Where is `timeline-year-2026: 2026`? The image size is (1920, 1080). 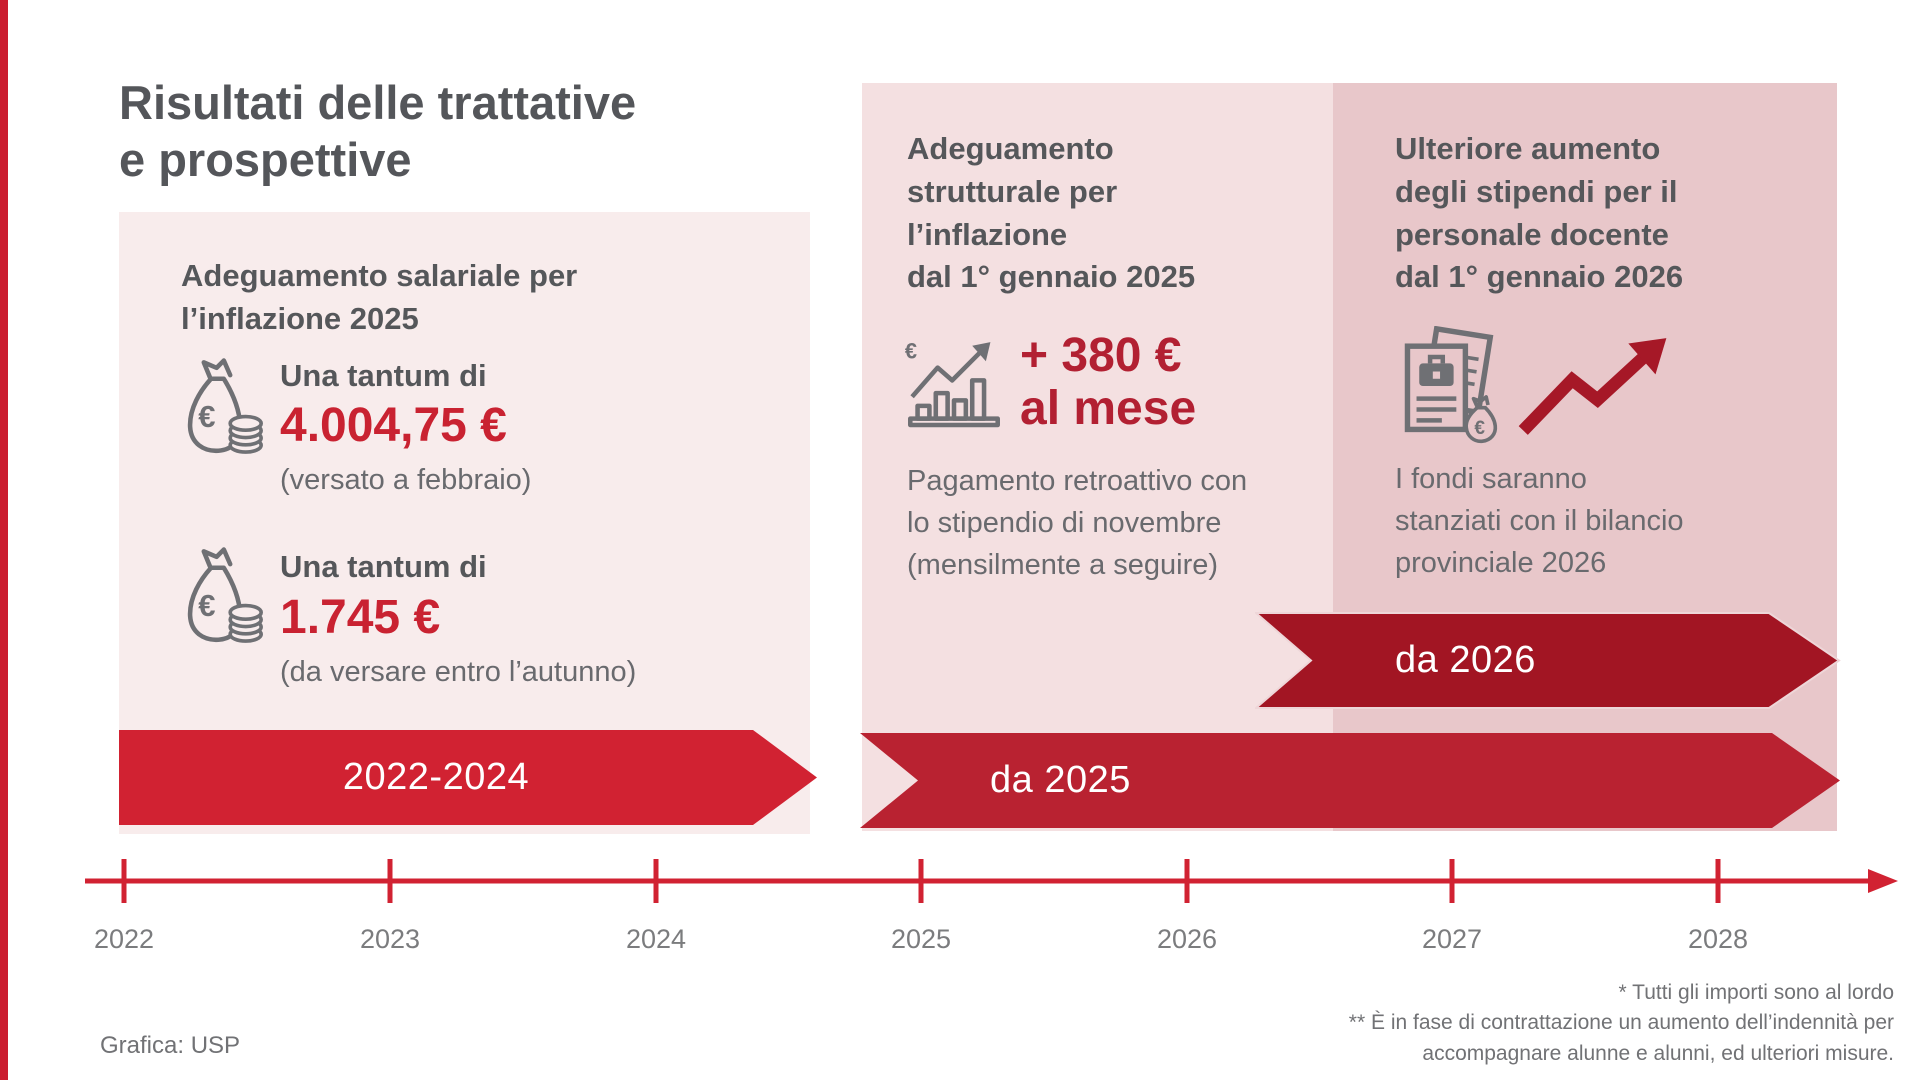 timeline-year-2026: 2026 is located at coordinates (1187, 939).